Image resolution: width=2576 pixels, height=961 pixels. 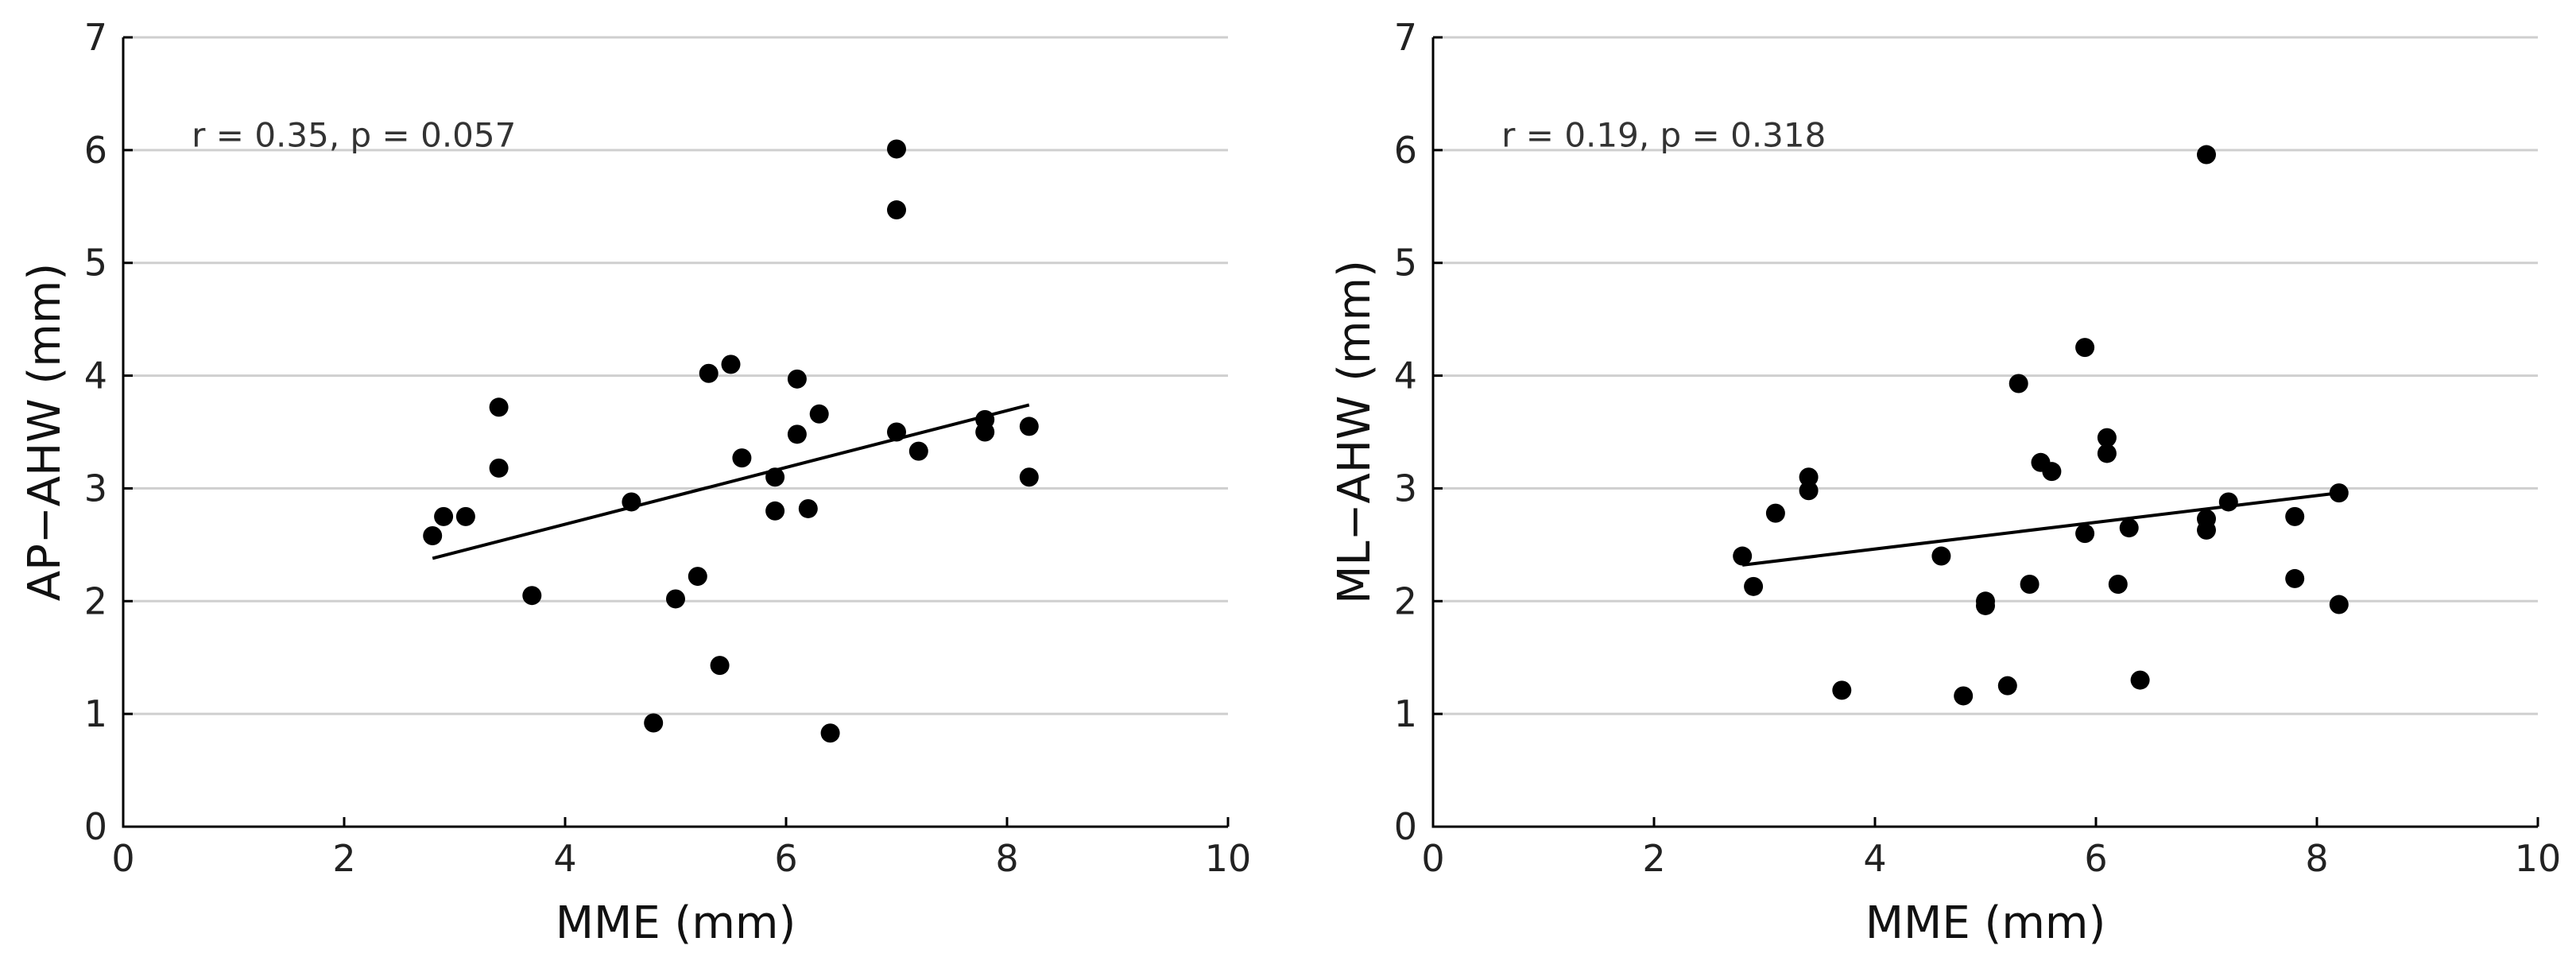 What do you see at coordinates (1664, 135) in the screenshot?
I see `correlation-annotation: r = 0.19, p = 0.318` at bounding box center [1664, 135].